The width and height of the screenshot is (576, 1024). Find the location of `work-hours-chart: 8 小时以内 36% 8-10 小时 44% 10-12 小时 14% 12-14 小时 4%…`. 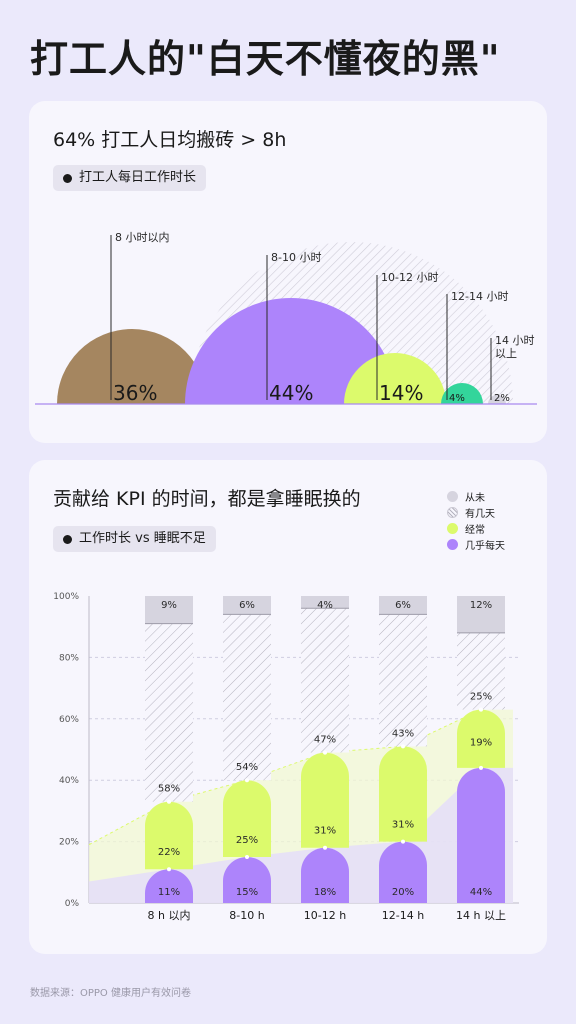

work-hours-chart: 8 小时以内 36% 8-10 小时 44% 10-12 小时 14% 12-14 小时 4%… is located at coordinates (286, 317).